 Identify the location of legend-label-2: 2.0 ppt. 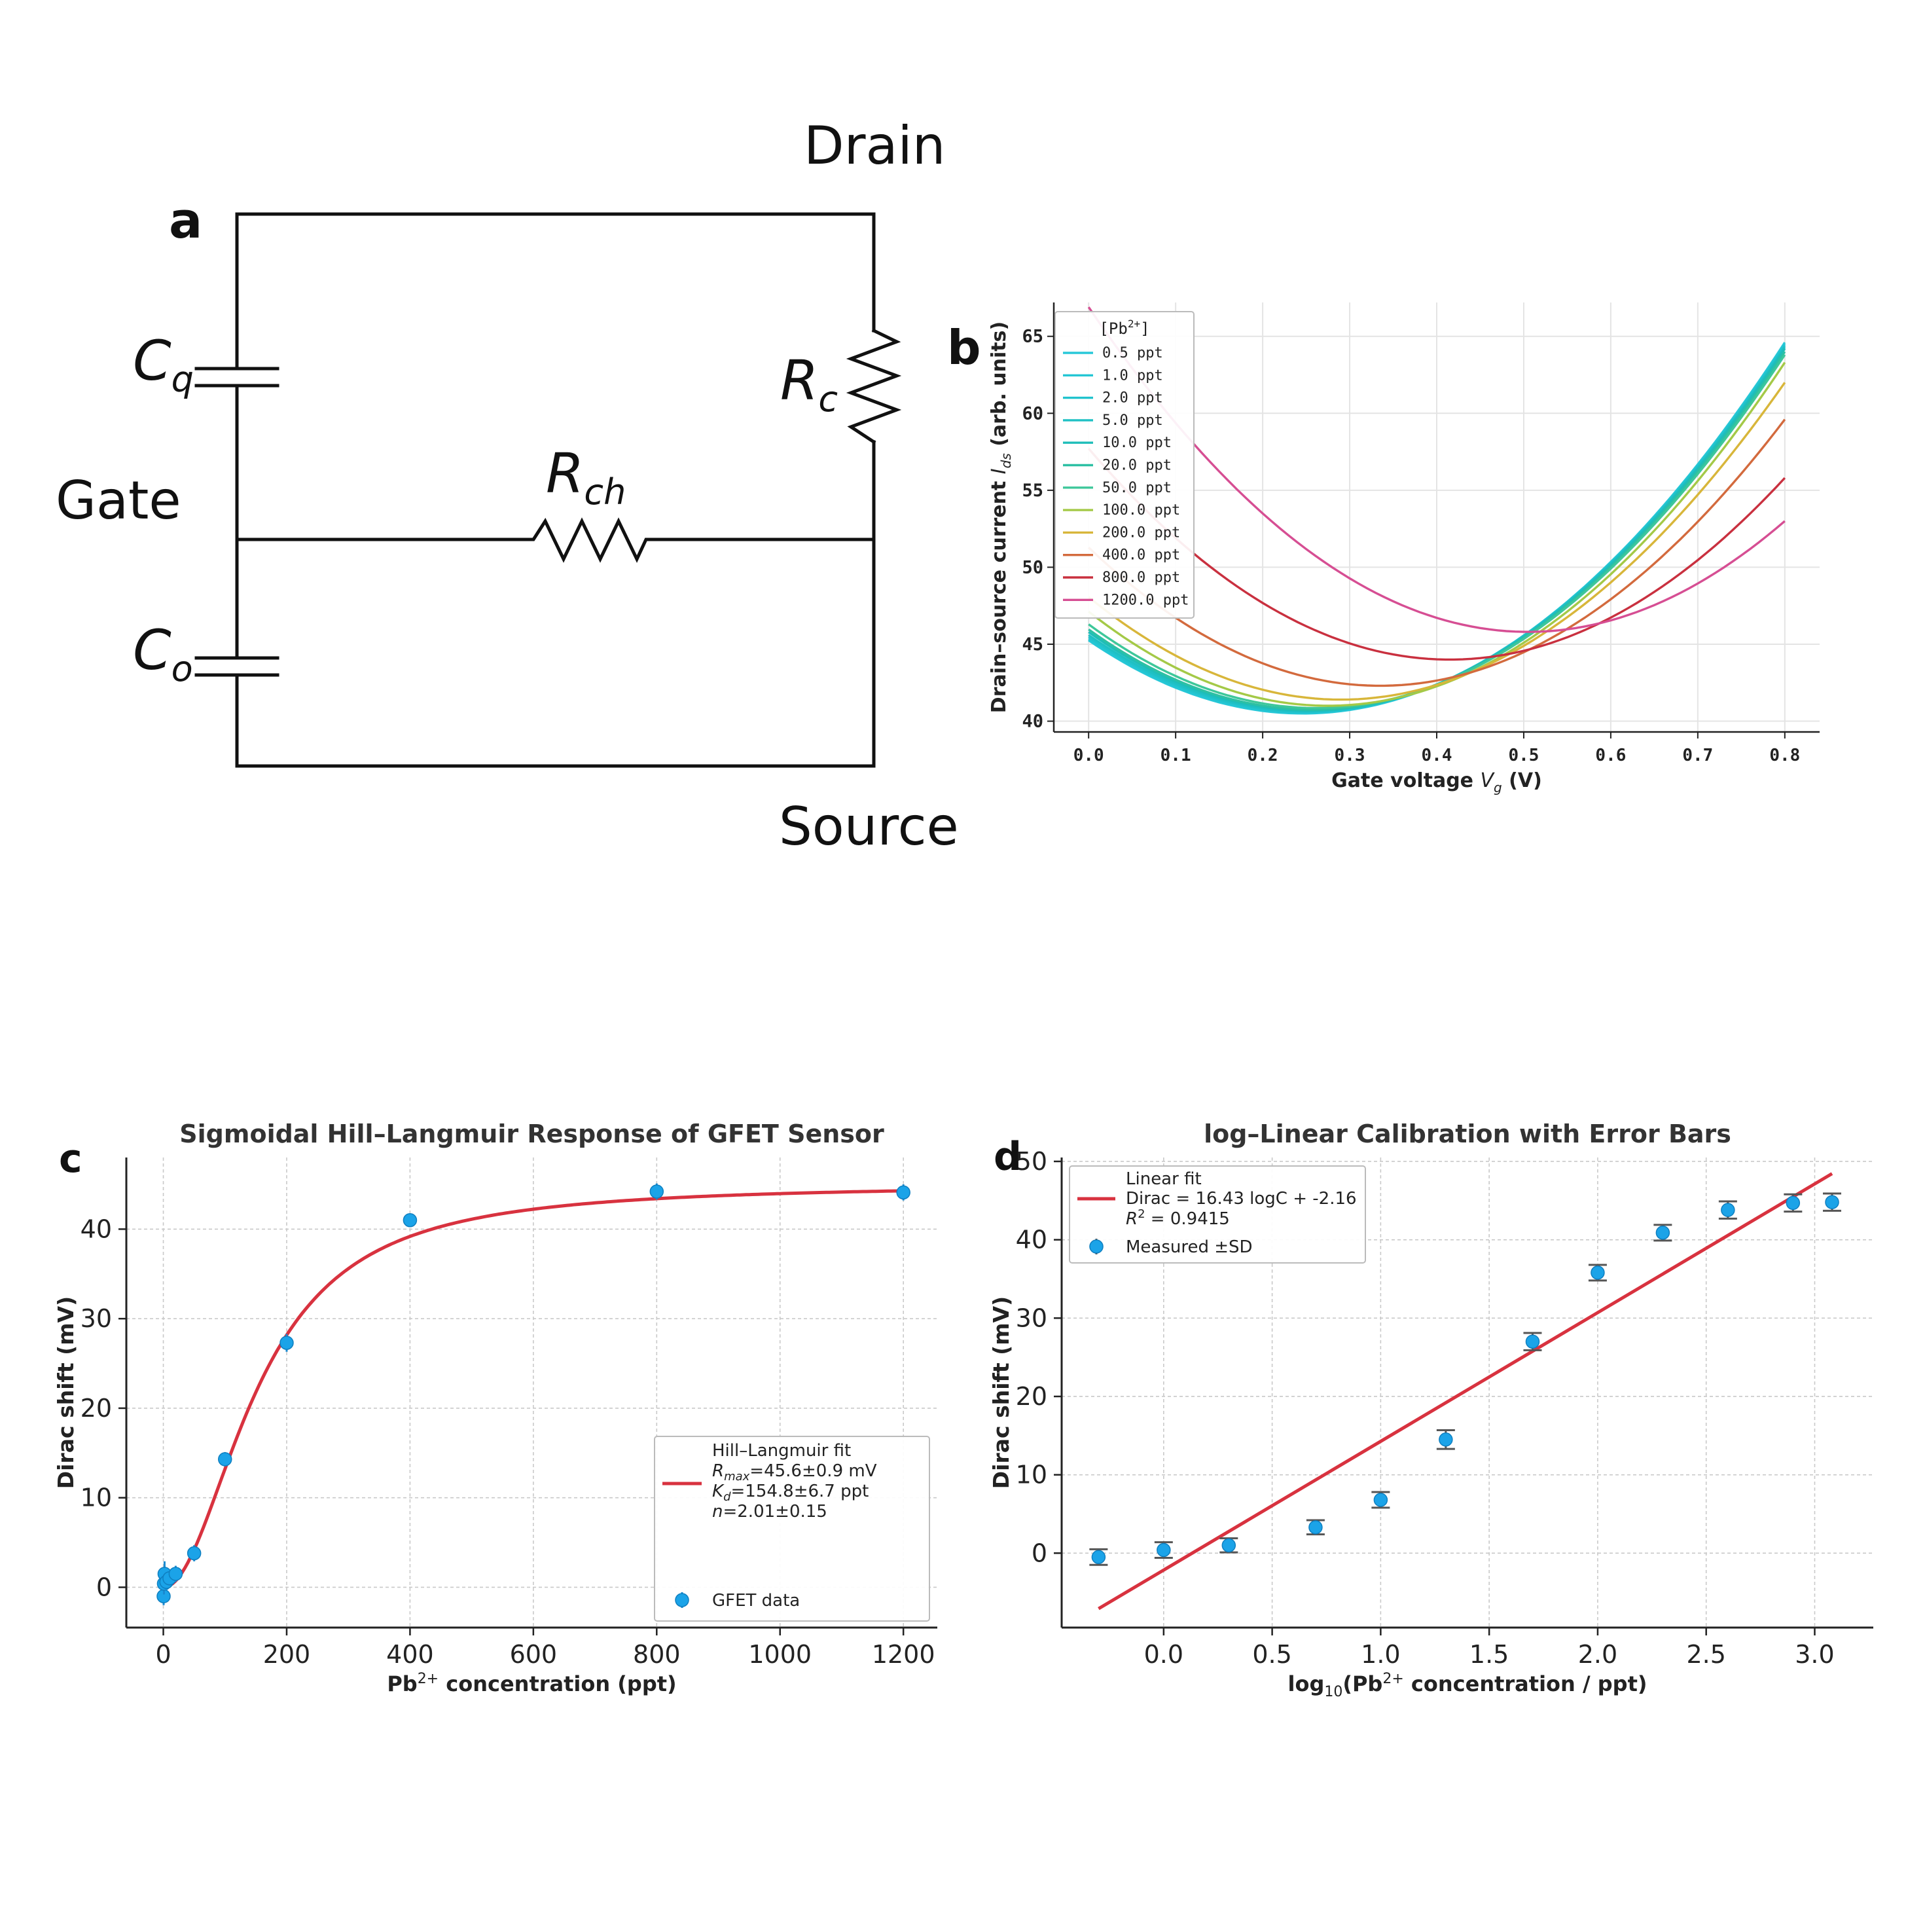
(1132, 398).